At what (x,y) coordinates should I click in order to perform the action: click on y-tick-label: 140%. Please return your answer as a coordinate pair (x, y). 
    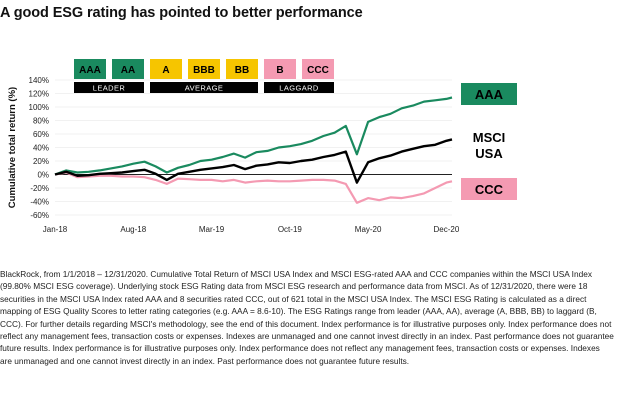
    Looking at the image, I should click on (39, 80).